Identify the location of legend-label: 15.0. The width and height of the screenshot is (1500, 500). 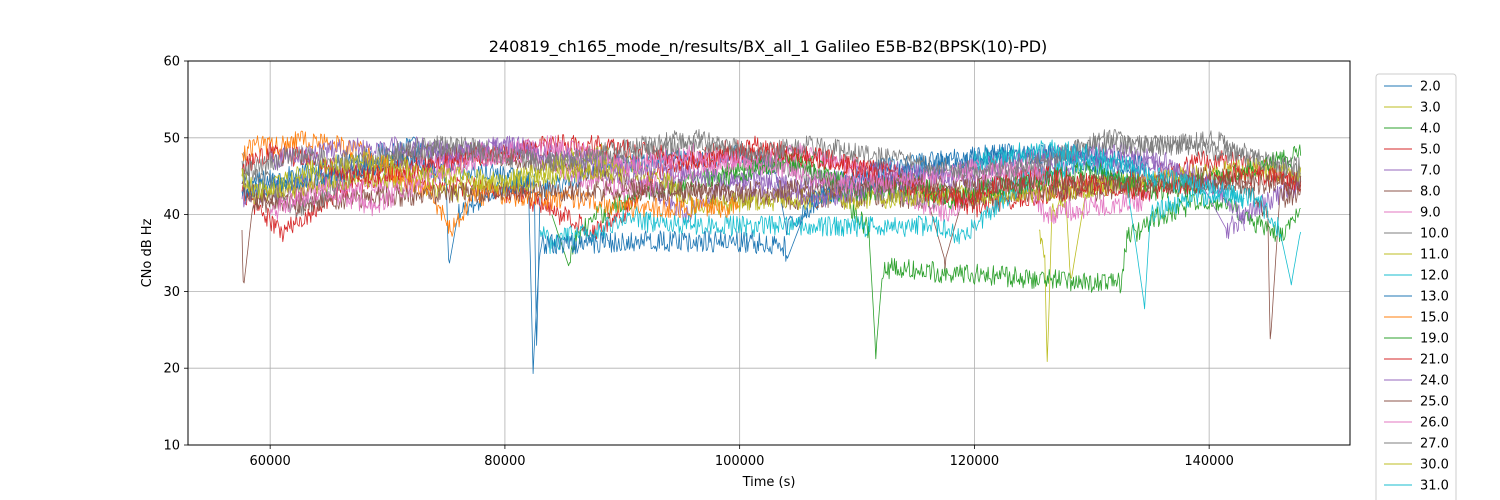
(1434, 318).